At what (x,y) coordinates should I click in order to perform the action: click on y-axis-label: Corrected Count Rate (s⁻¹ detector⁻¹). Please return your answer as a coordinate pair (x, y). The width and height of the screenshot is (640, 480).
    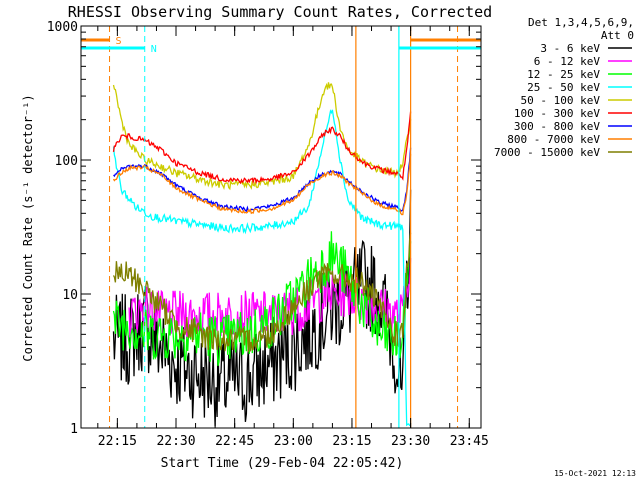
    Looking at the image, I should click on (28, 227).